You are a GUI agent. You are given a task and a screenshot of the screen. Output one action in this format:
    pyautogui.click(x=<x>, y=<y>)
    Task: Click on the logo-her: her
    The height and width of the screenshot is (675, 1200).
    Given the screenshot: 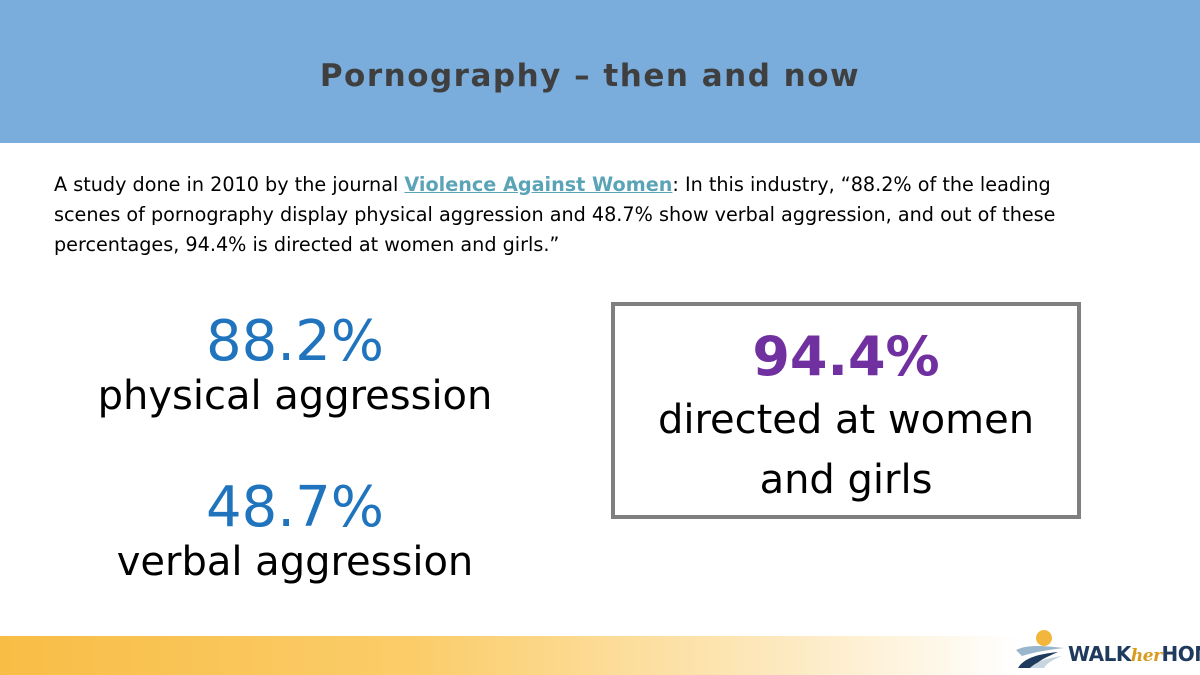 What is the action you would take?
    pyautogui.click(x=1146, y=656)
    